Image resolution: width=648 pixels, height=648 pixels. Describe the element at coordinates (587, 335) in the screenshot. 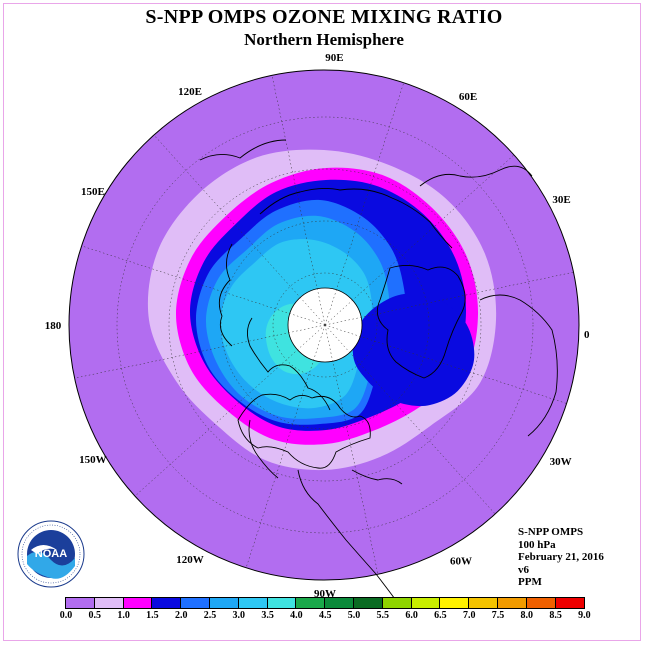

I see `longitude-label: 0` at that location.